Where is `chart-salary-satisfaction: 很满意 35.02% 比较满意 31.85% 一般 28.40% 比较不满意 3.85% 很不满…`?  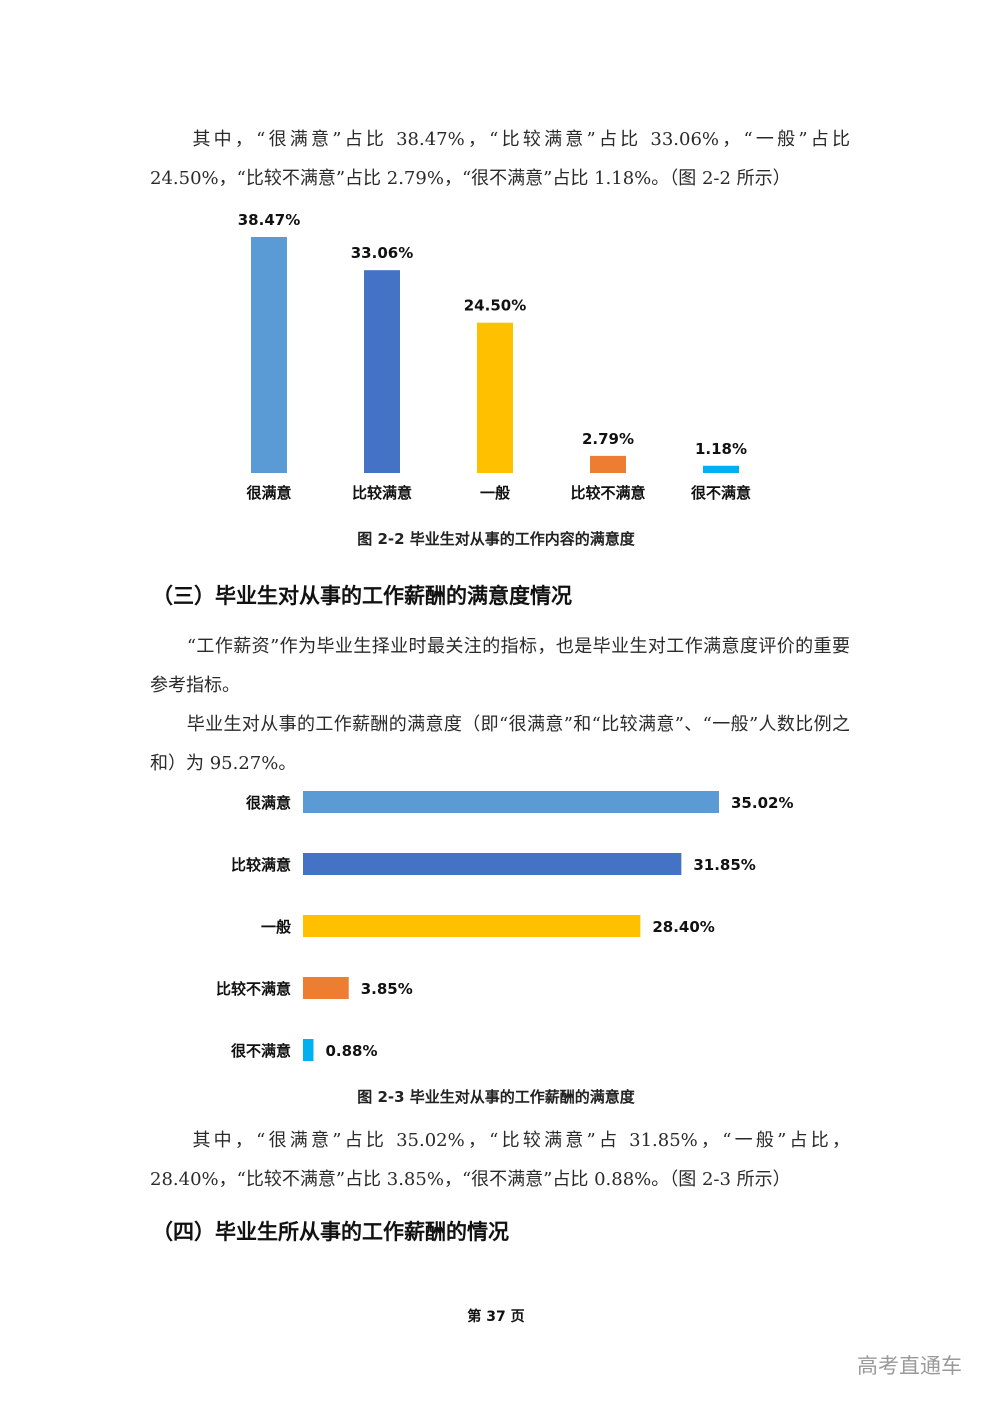
chart-salary-satisfaction: 很满意 35.02% 比较满意 31.85% 一般 28.40% 比较不满意 3.85% 很不满… is located at coordinates (504, 926).